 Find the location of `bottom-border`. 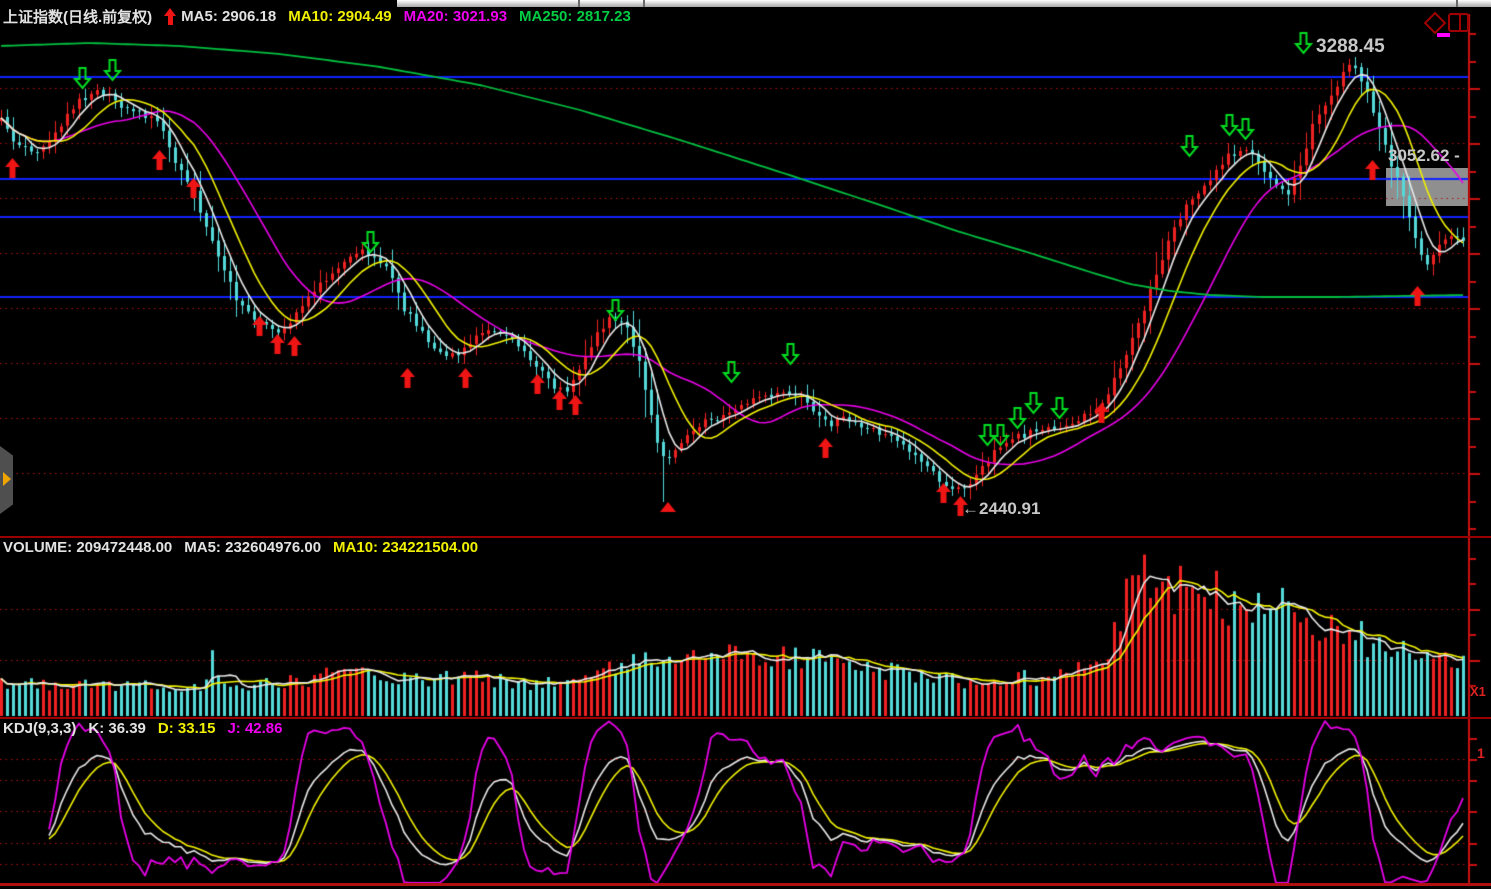

bottom-border is located at coordinates (745, 884).